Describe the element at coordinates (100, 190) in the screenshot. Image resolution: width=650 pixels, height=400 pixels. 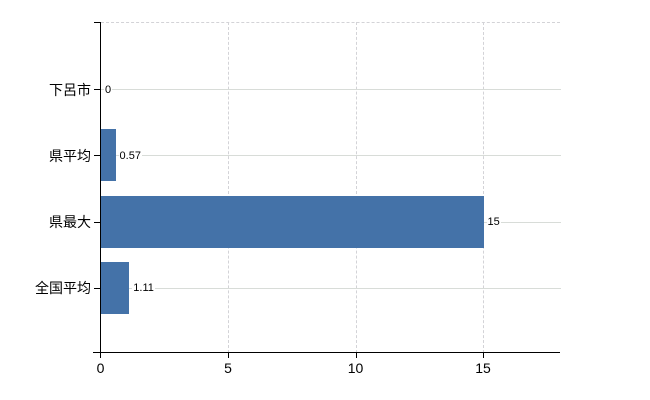
I see `y-axis` at that location.